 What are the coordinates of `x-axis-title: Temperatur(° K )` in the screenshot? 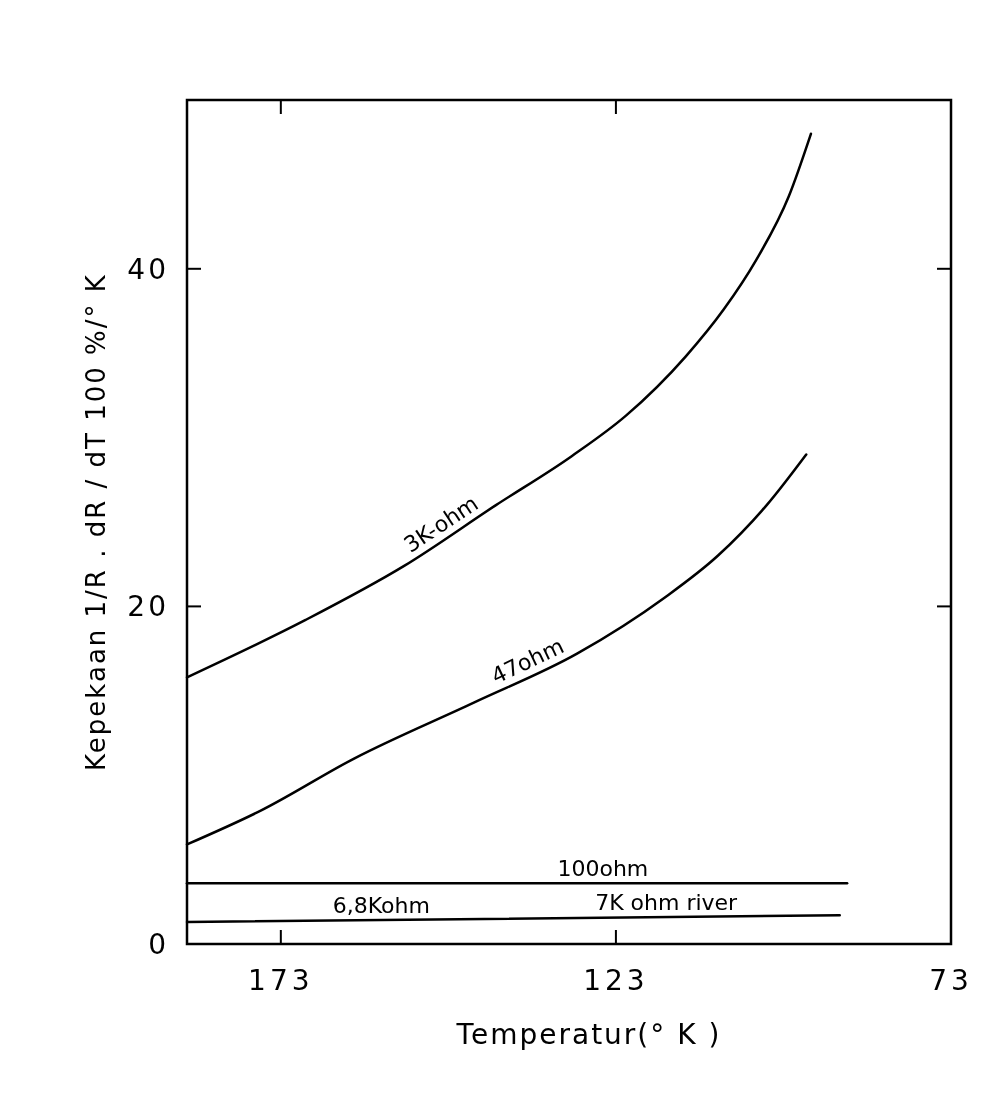 It's located at (588, 1034).